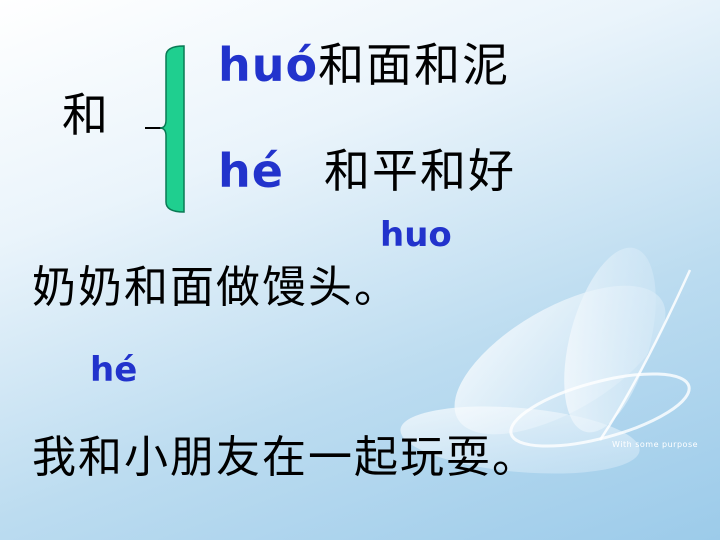  Describe the element at coordinates (414, 65) in the screenshot. I see `word-huo: 和面和泥` at that location.